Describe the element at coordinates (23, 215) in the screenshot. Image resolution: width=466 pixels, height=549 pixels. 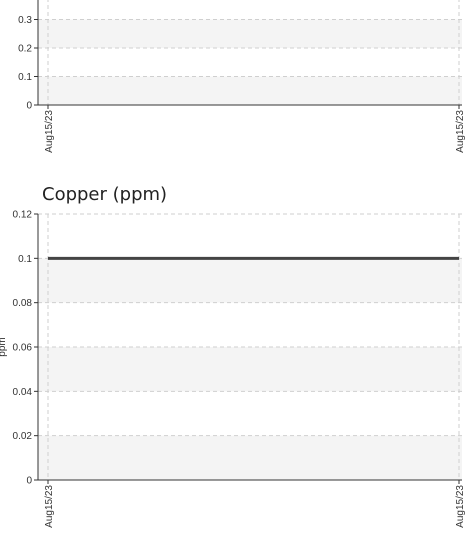
I see `y-tick-label: 0.12` at that location.